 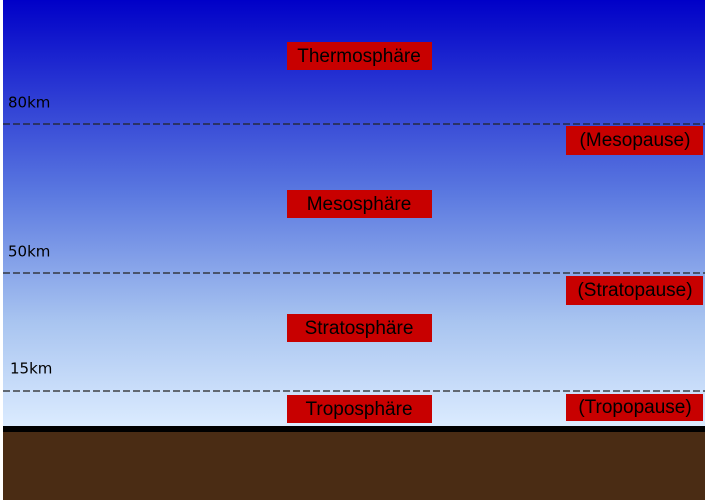 I want to click on layer-label: Mesosphäre, so click(x=359, y=204).